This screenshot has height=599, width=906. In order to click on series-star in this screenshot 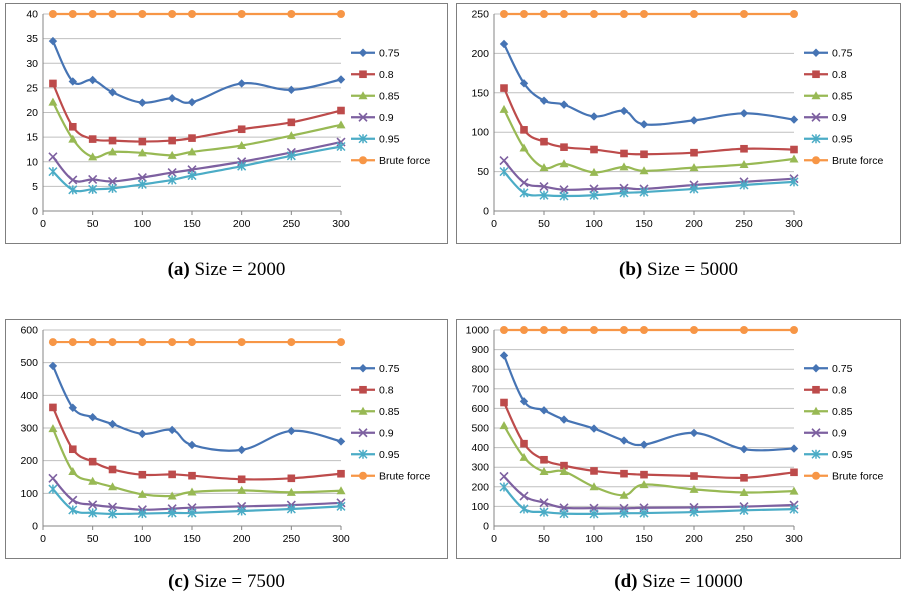, I will do `click(649, 184)`.